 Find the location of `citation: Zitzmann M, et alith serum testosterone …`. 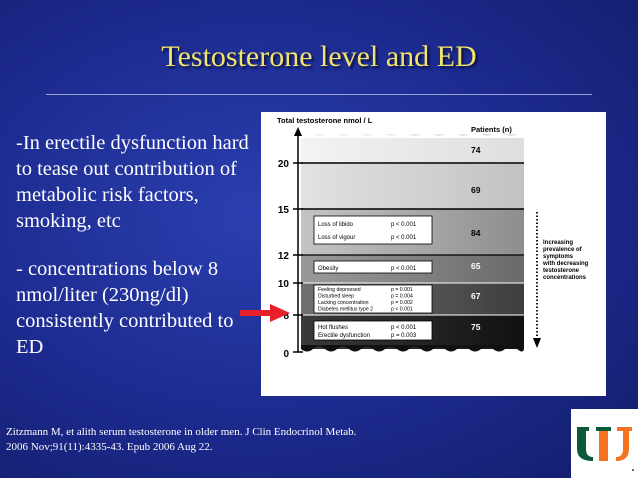

citation: Zitzmann M, et alith serum testosterone … is located at coordinates (286, 440).